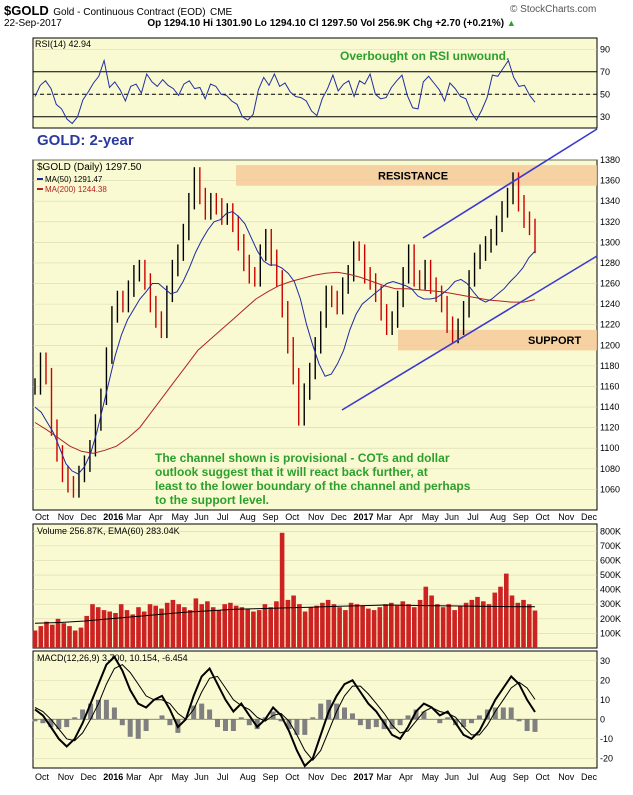 The height and width of the screenshot is (795, 633). What do you see at coordinates (609, 366) in the screenshot?
I see `price-tick-label: 1180` at bounding box center [609, 366].